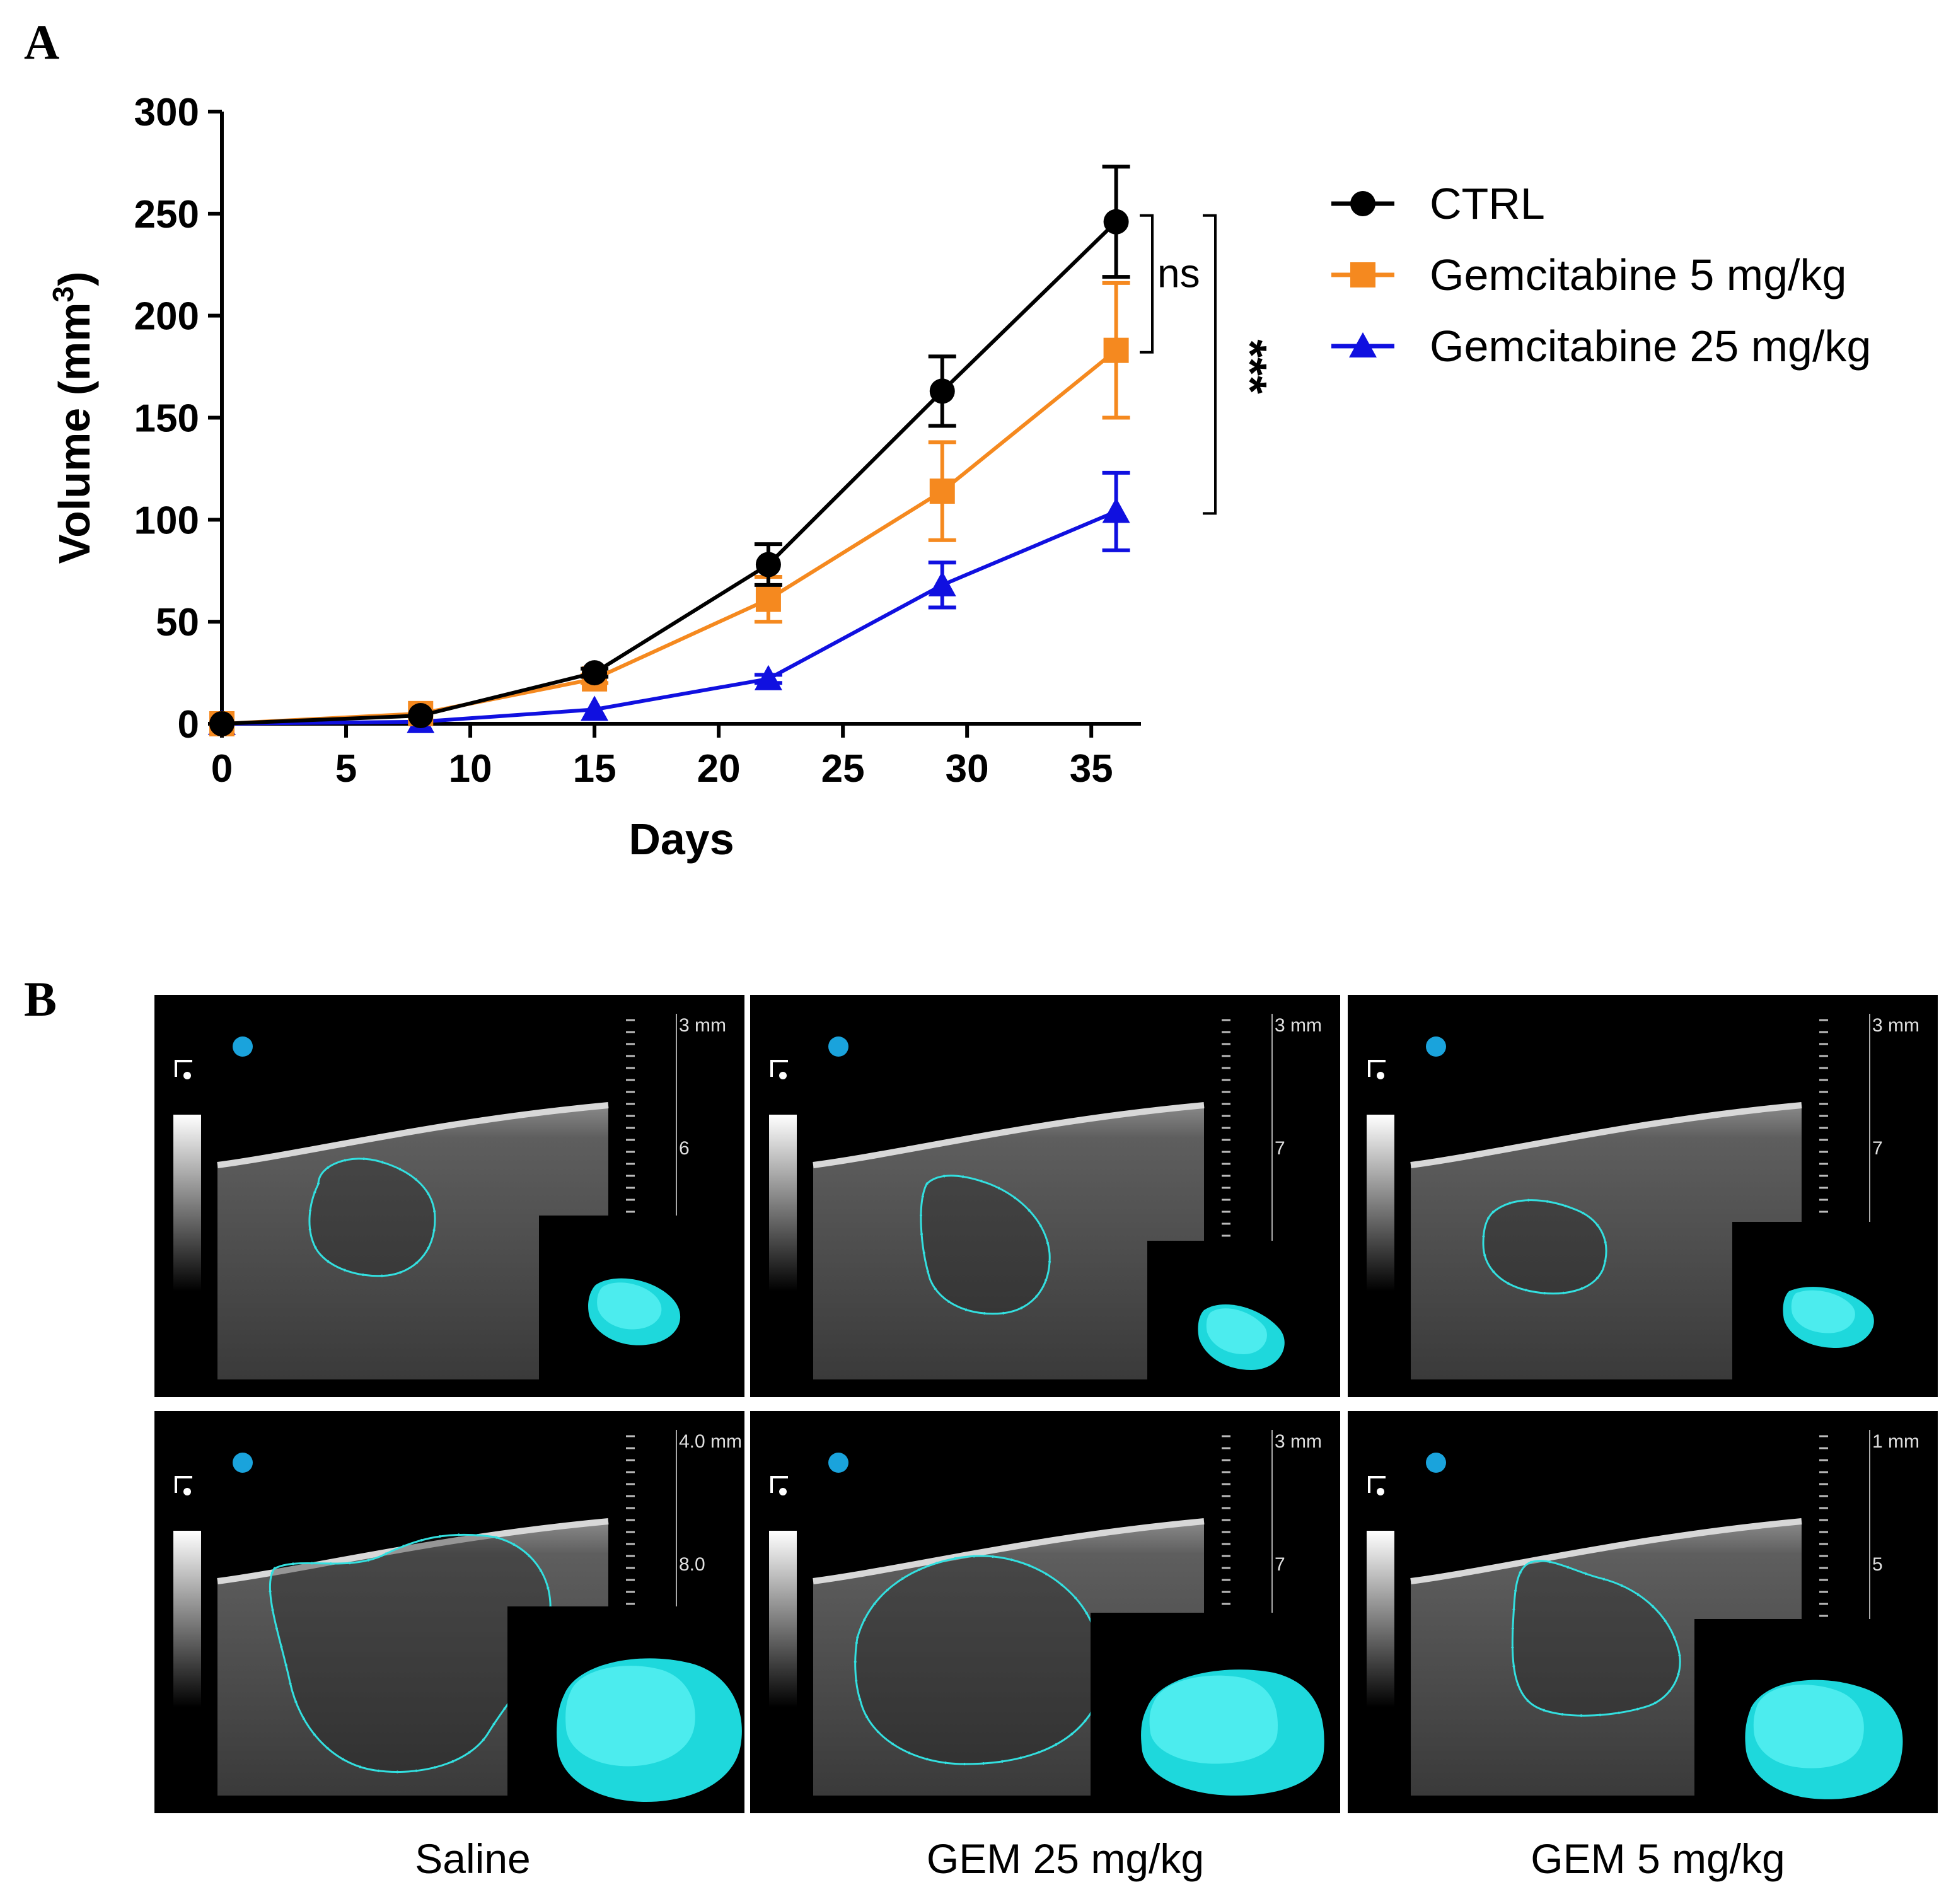 Image resolution: width=1951 pixels, height=1904 pixels. I want to click on bracket-line, so click(1147, 284).